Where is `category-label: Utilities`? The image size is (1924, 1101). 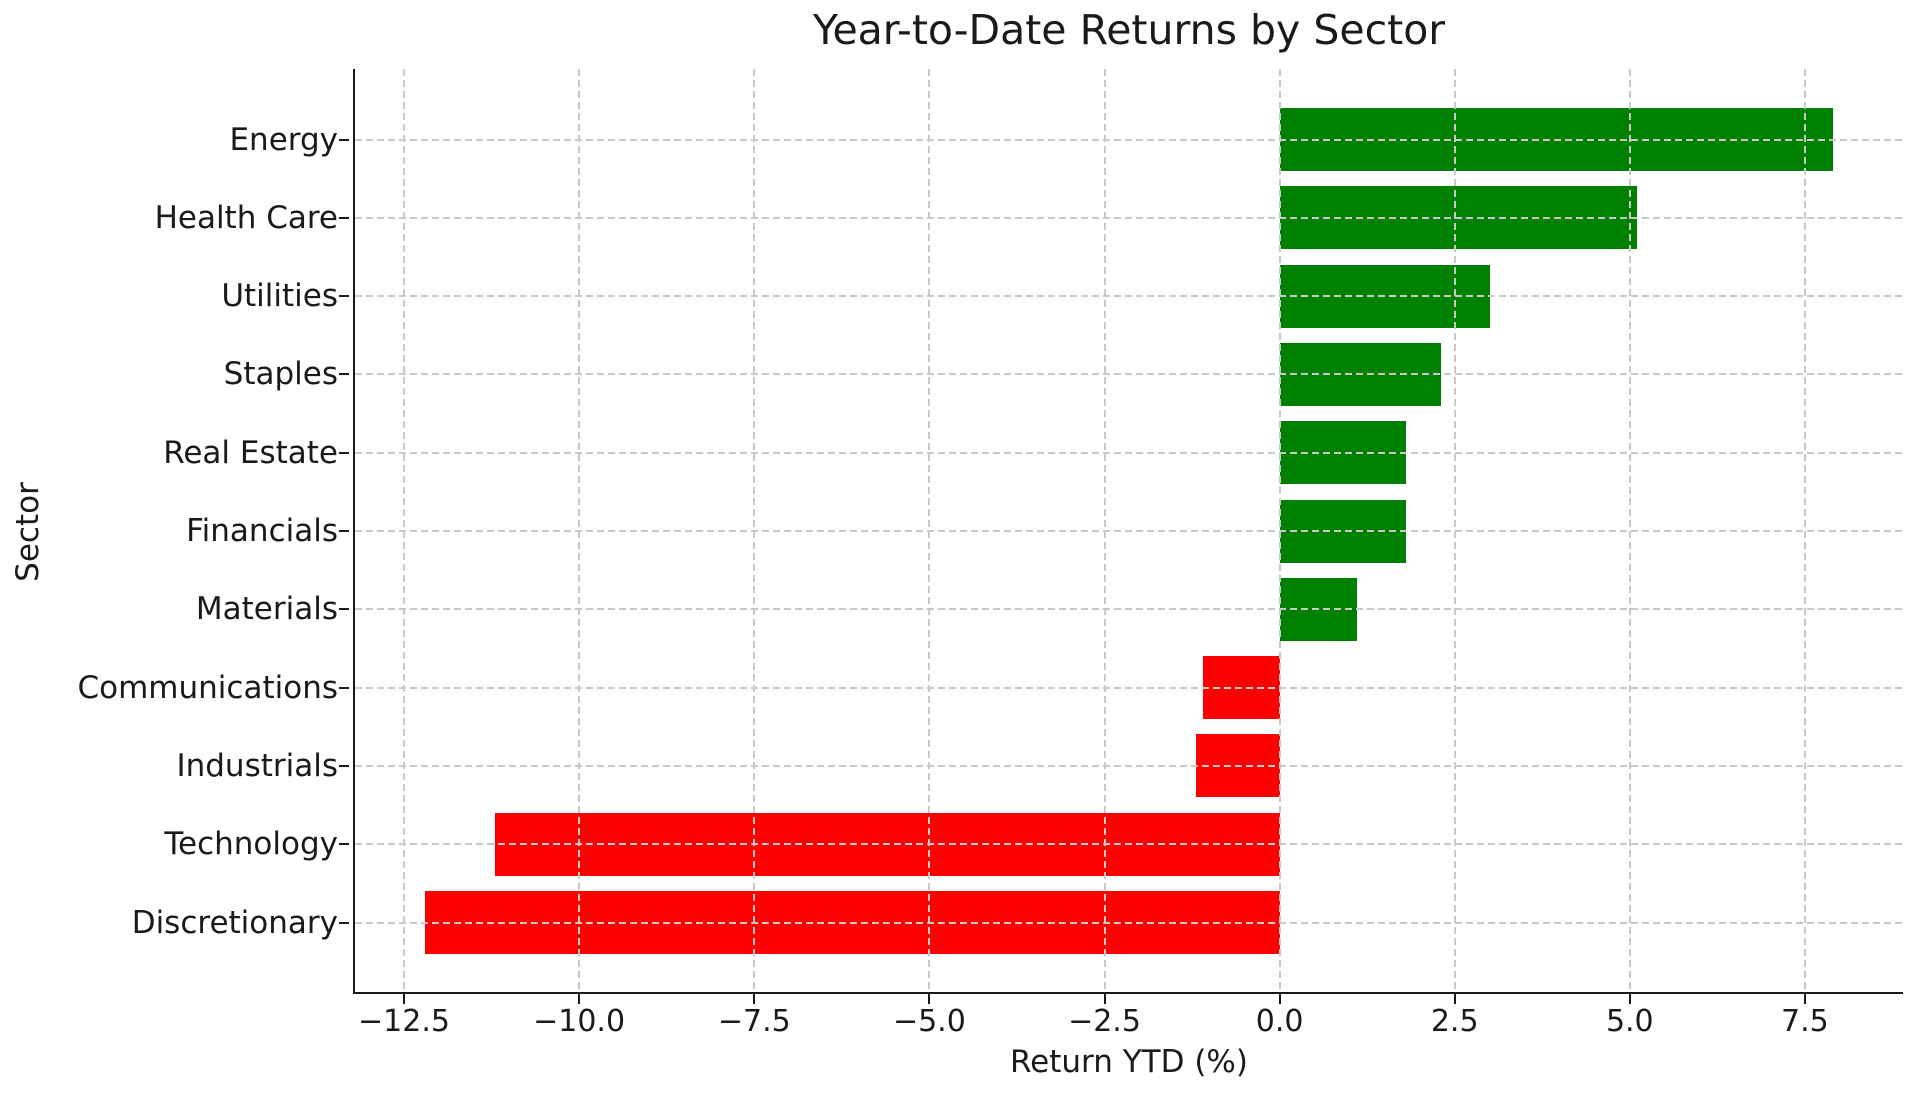
category-label: Utilities is located at coordinates (279, 296).